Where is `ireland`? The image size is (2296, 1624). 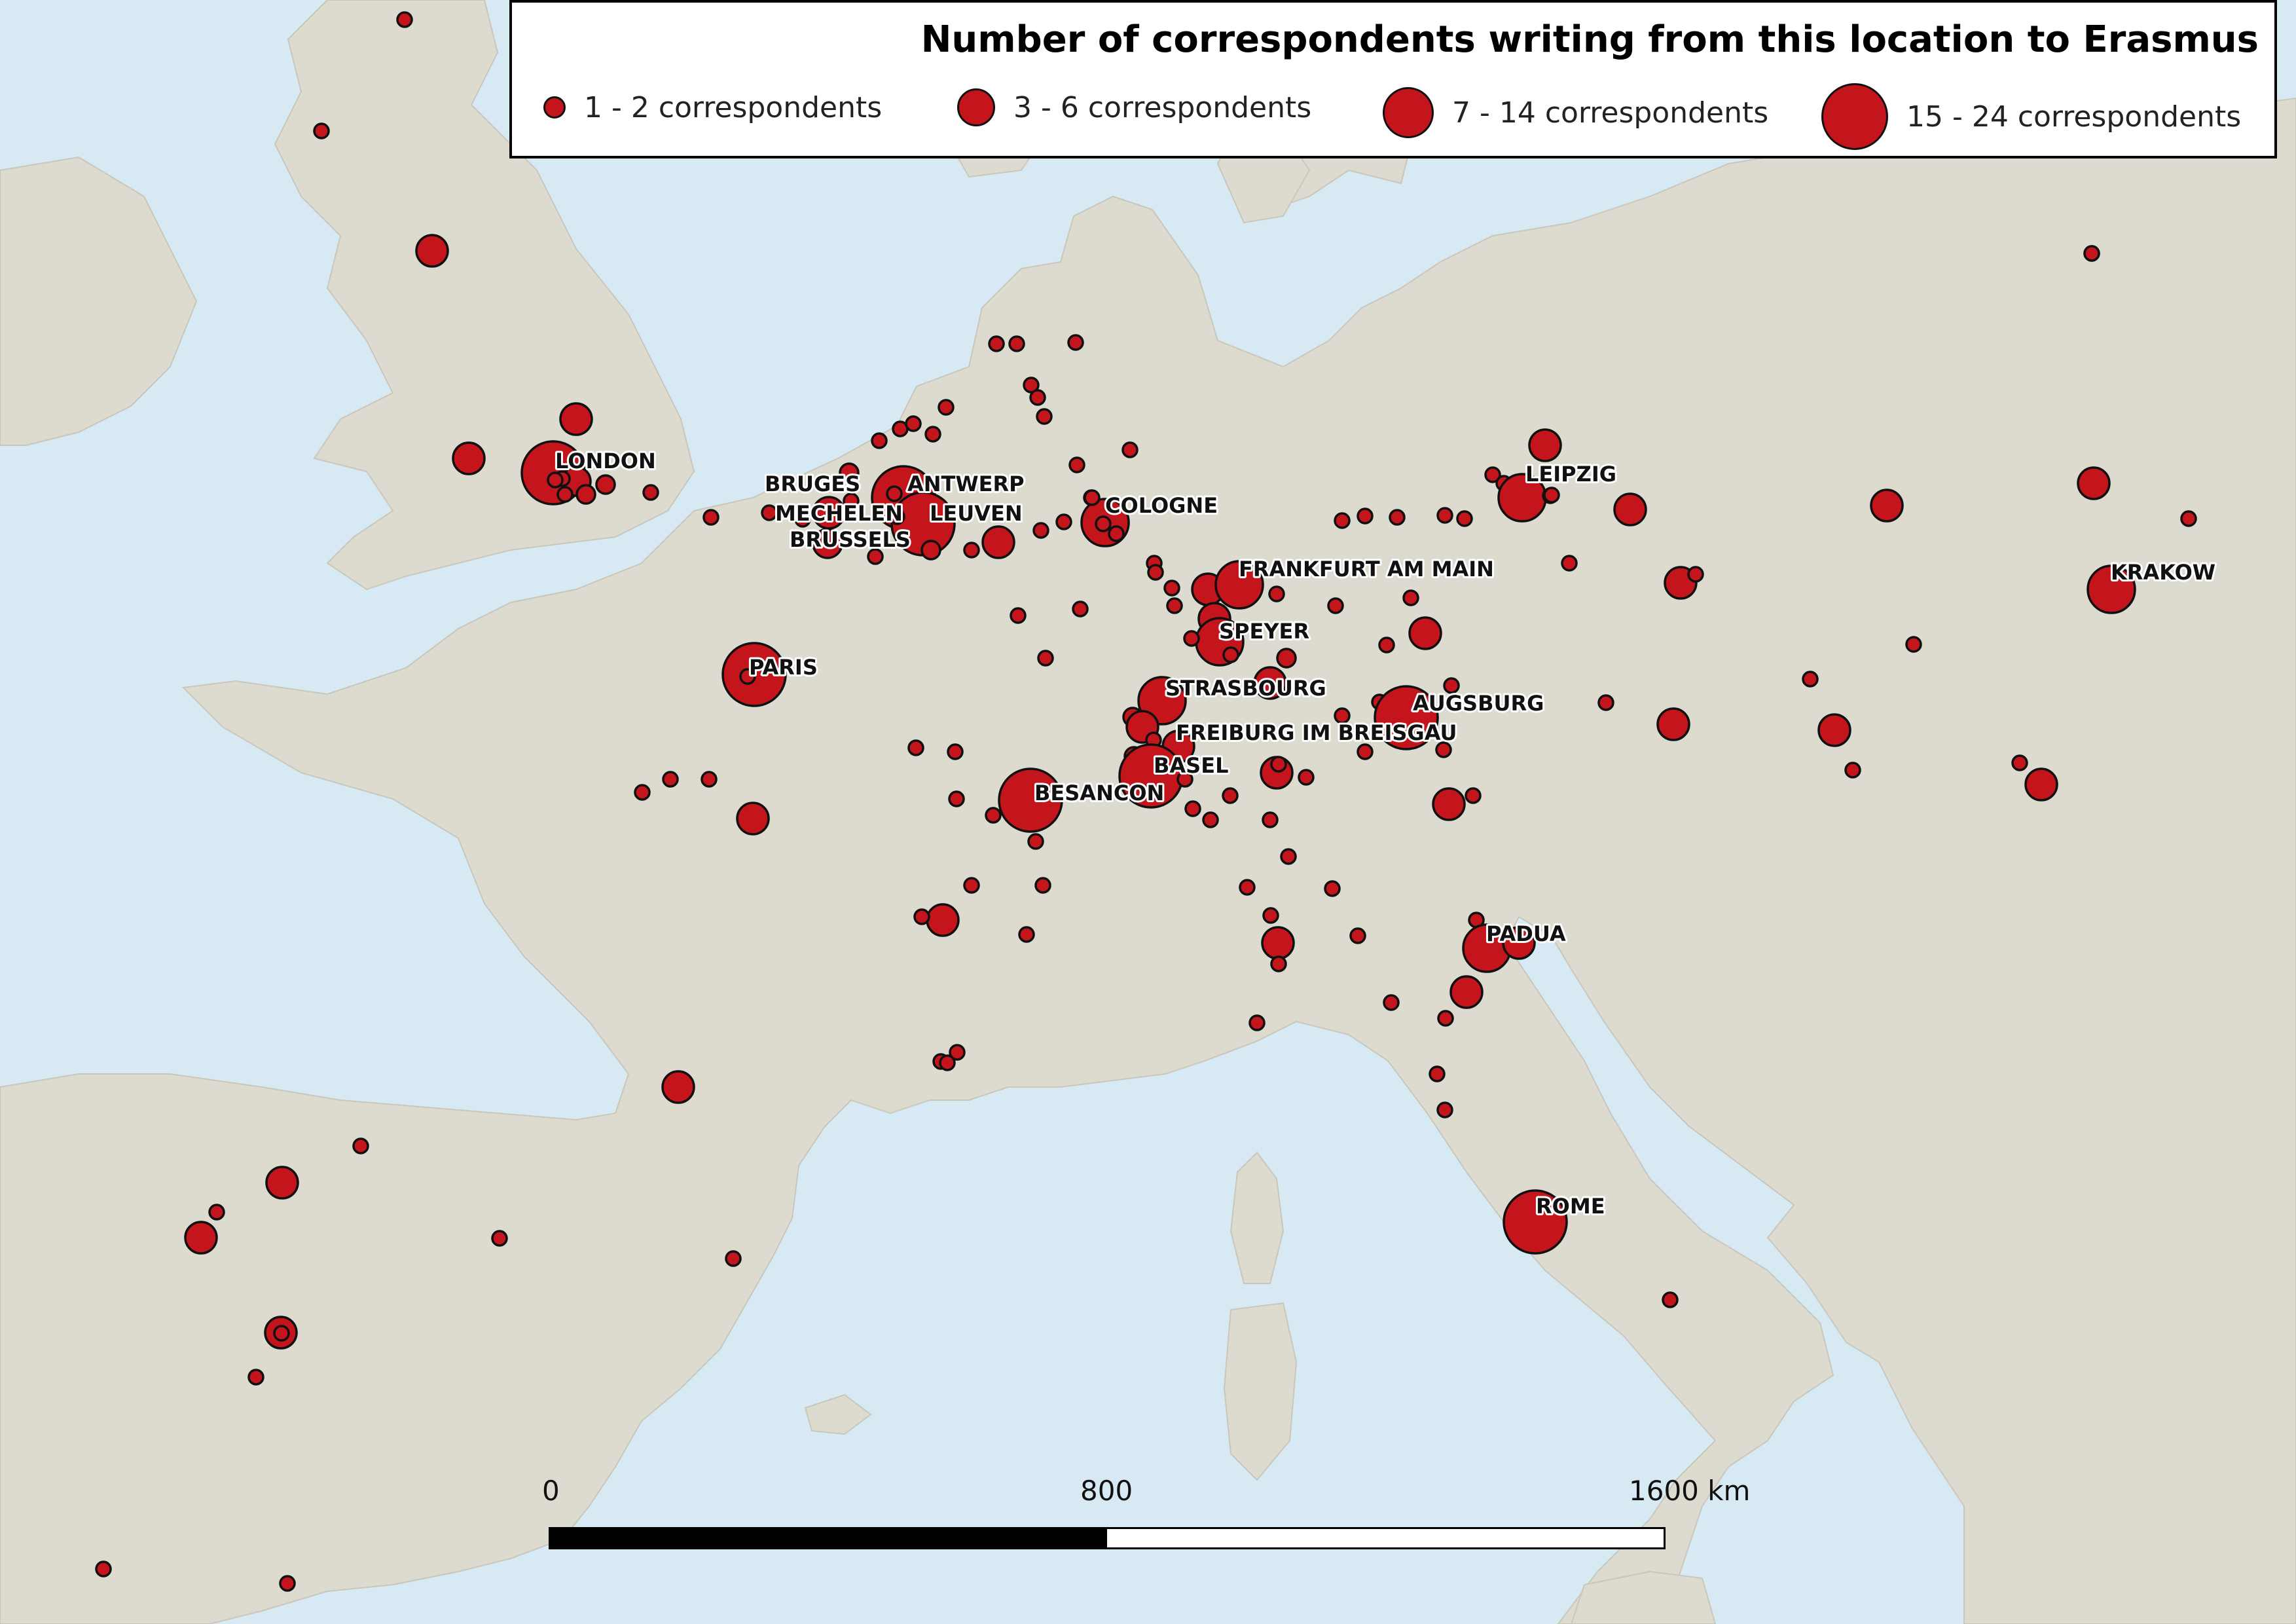 ireland is located at coordinates (99, 301).